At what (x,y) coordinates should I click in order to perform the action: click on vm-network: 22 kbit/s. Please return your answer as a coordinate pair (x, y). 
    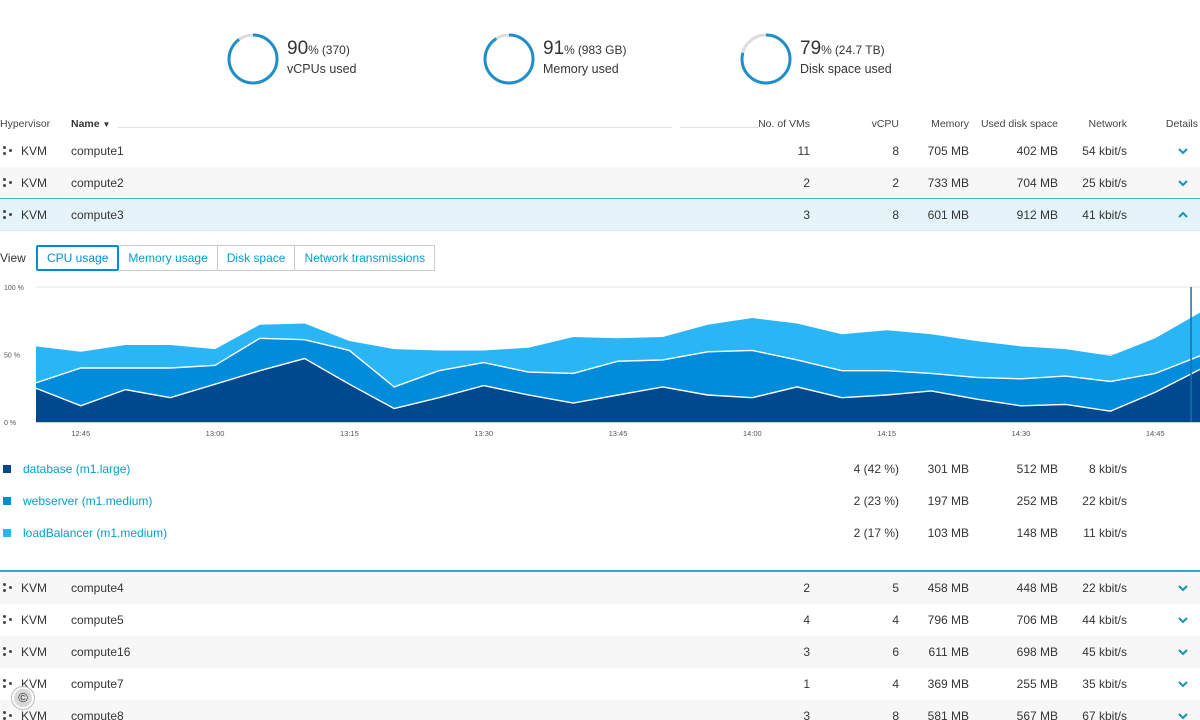
    Looking at the image, I should click on (1104, 501).